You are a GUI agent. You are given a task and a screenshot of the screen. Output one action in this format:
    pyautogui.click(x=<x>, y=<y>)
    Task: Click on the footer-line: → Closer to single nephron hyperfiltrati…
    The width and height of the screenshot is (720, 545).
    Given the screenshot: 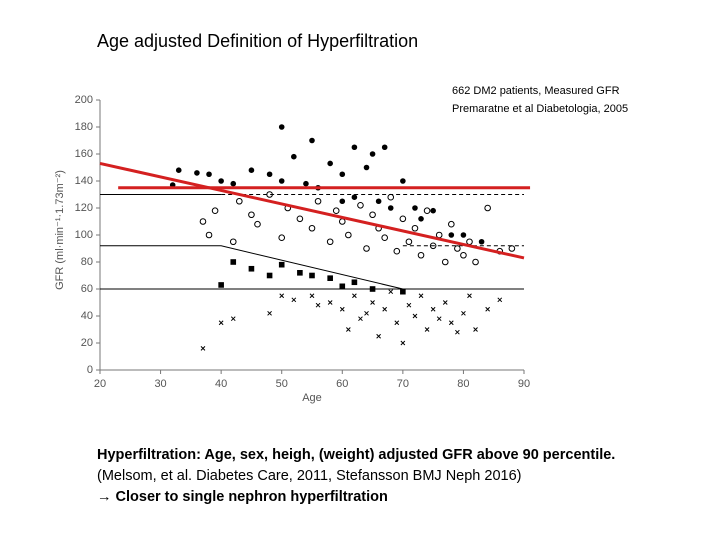 What is the action you would take?
    pyautogui.click(x=242, y=497)
    